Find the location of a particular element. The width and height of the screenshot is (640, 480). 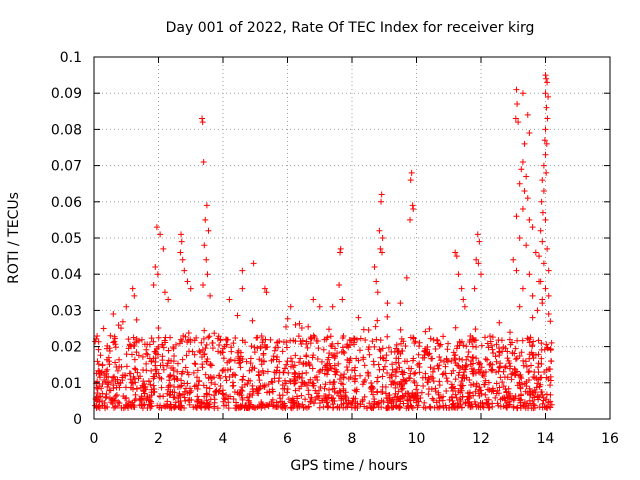

y-tick-label: 0.04 is located at coordinates (66, 275).